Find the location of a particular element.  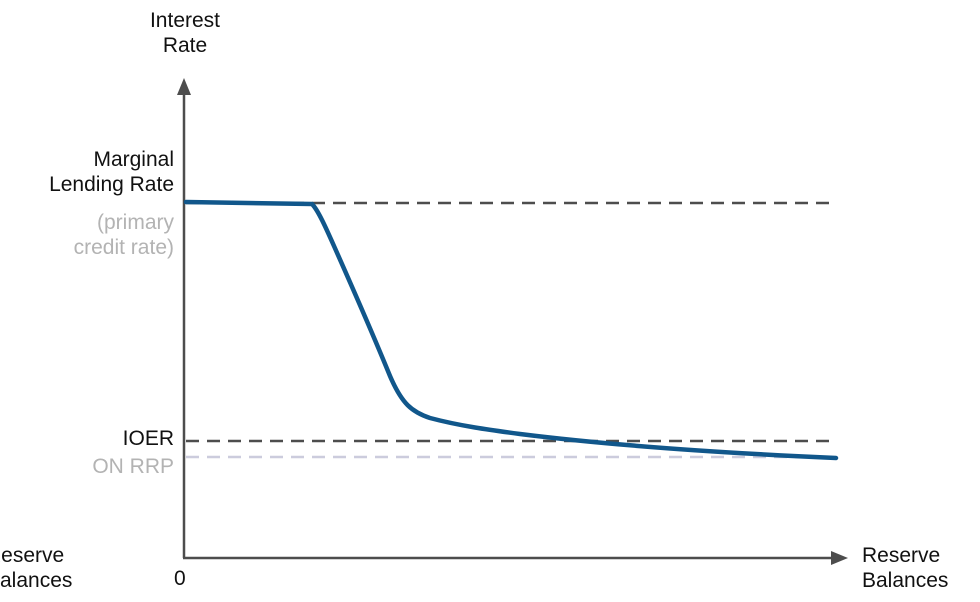

x-axis-label: Reserve Balances is located at coordinates (905, 568).